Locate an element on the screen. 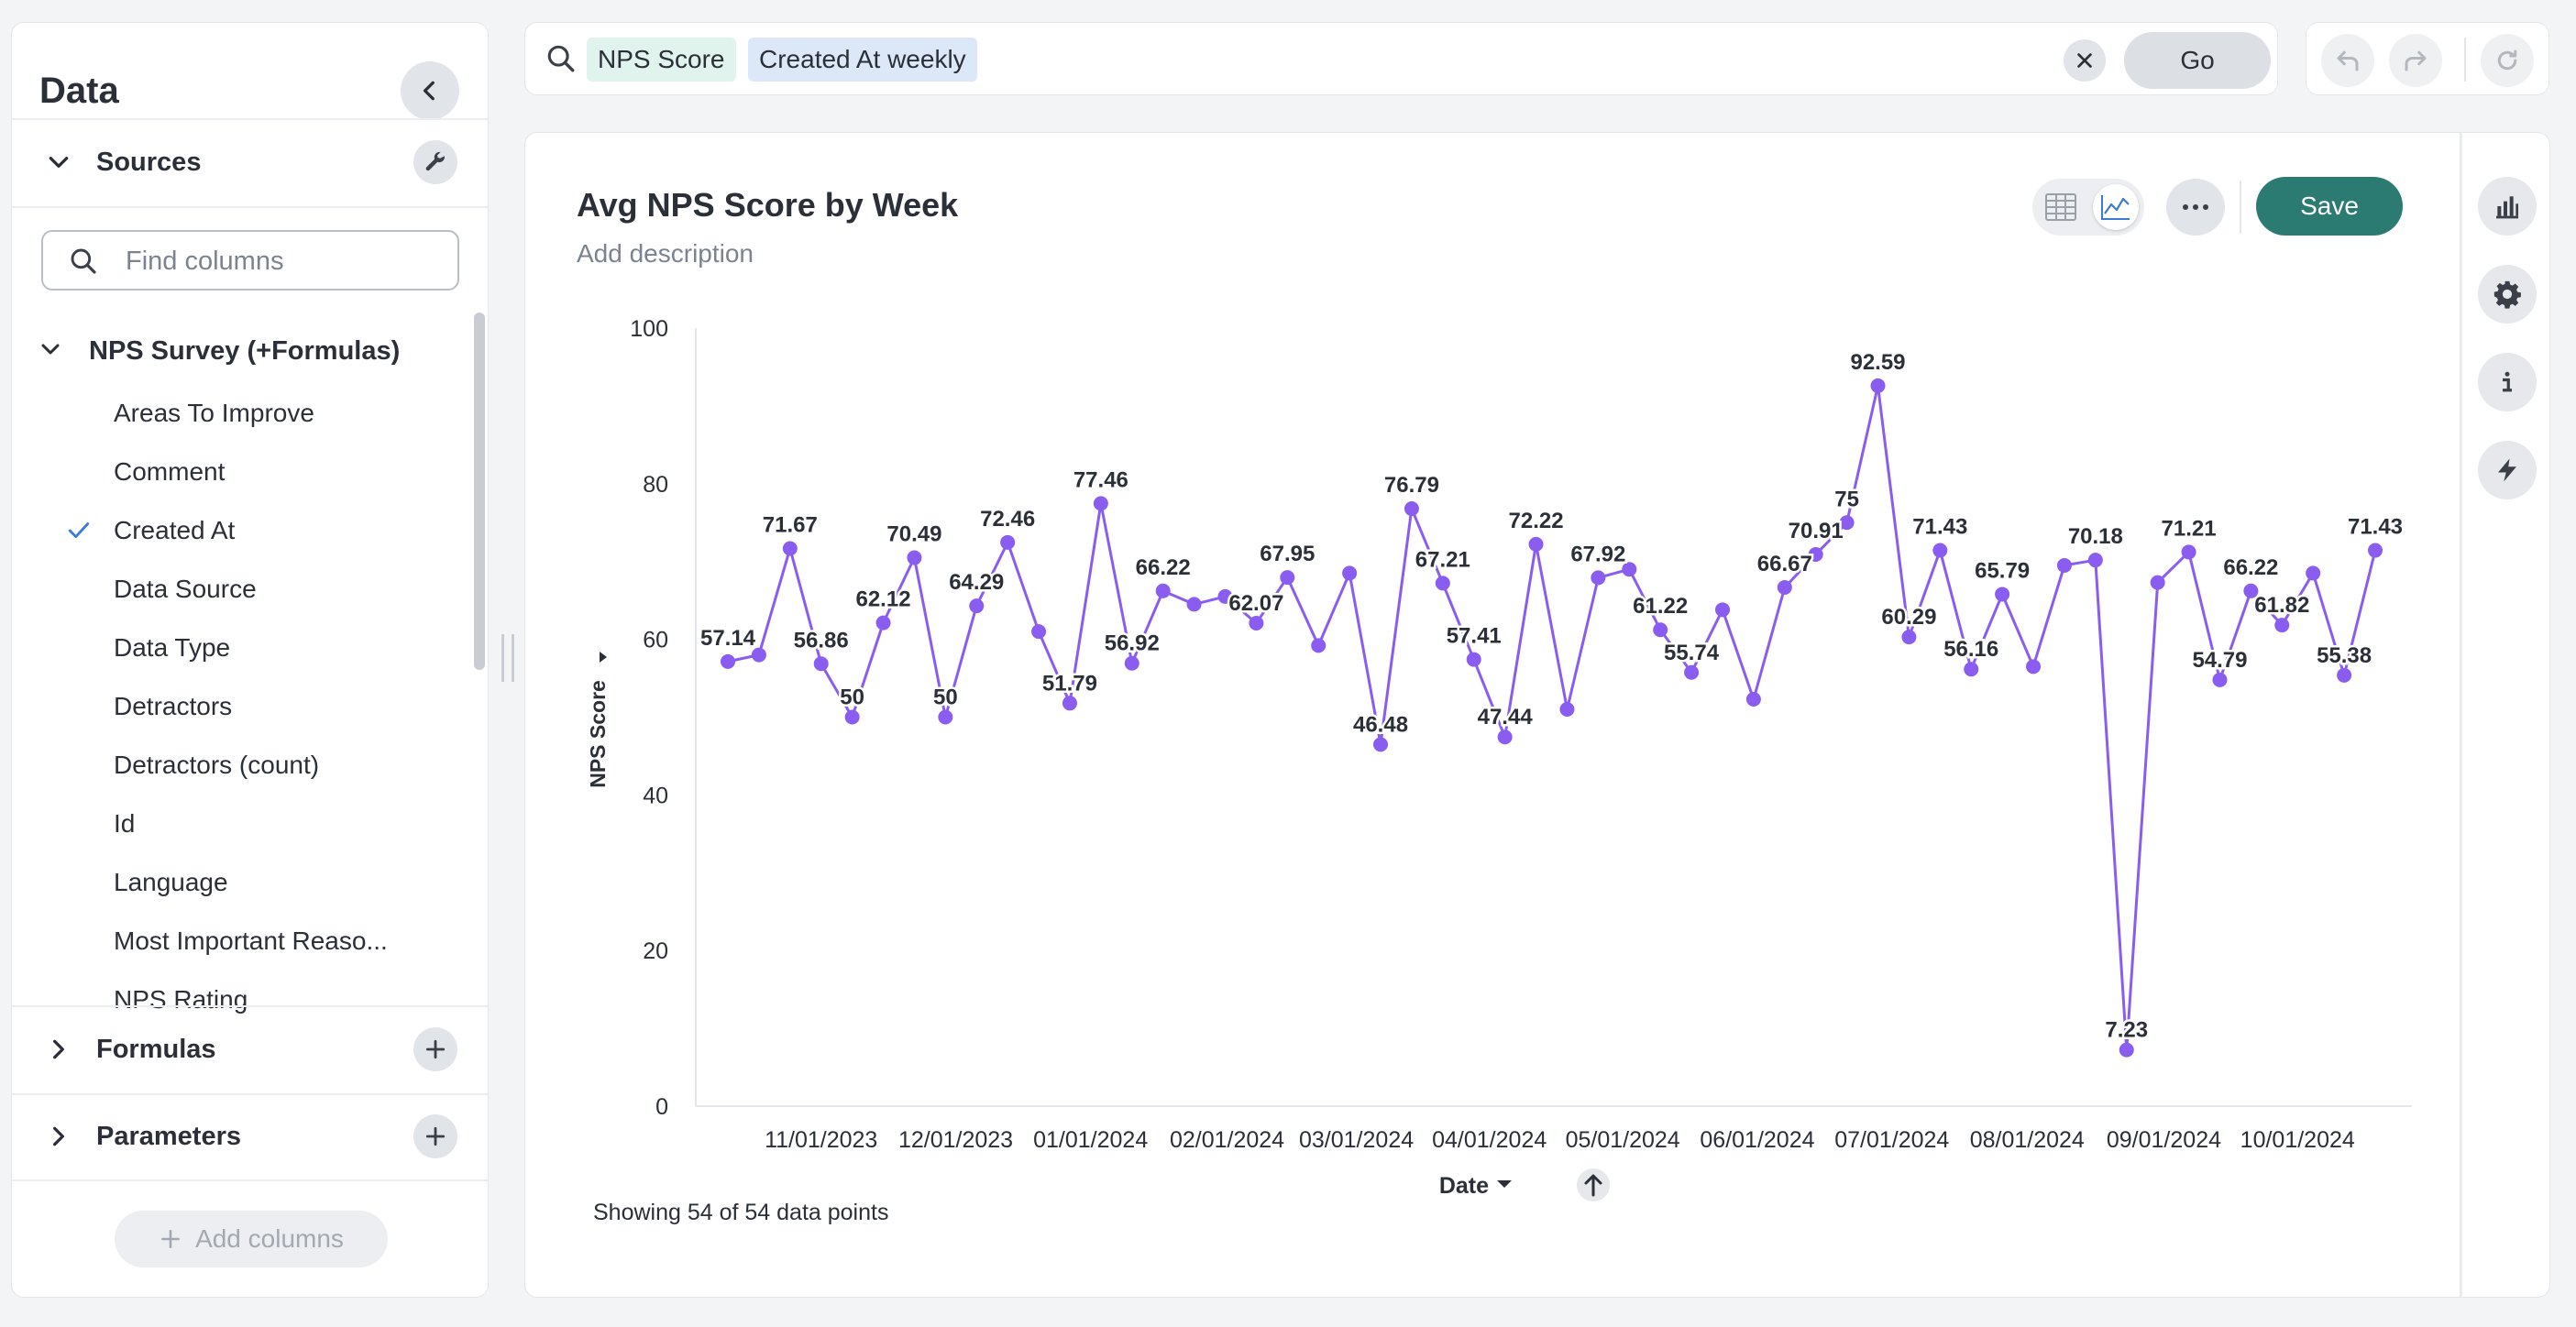  dataset-tree-item: NPS Survey (+Formulas) is located at coordinates (241, 351).